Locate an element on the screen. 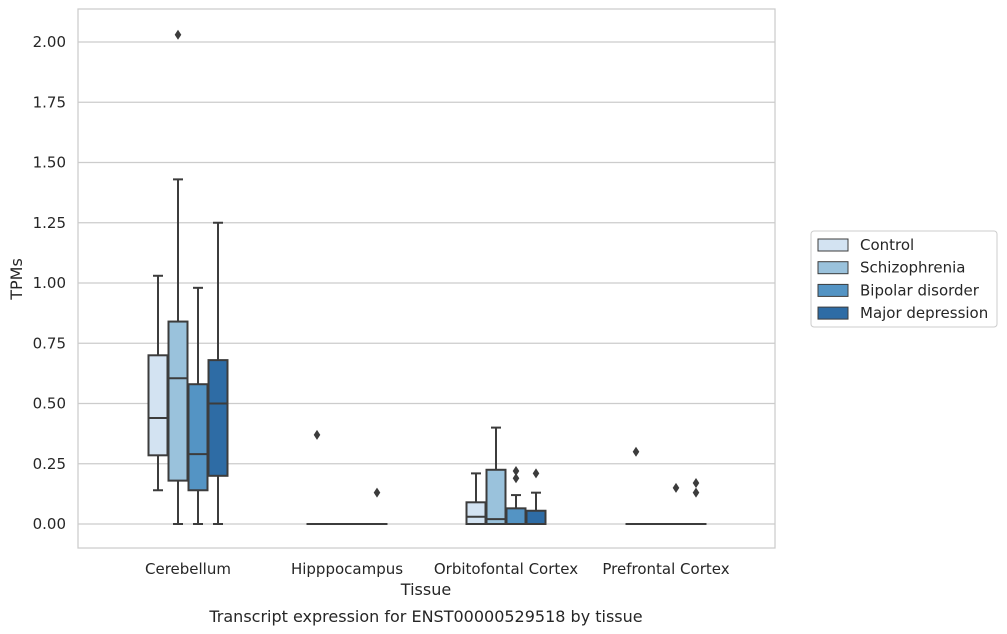 This screenshot has height=634, width=1007. legend-label: Control is located at coordinates (887, 245).